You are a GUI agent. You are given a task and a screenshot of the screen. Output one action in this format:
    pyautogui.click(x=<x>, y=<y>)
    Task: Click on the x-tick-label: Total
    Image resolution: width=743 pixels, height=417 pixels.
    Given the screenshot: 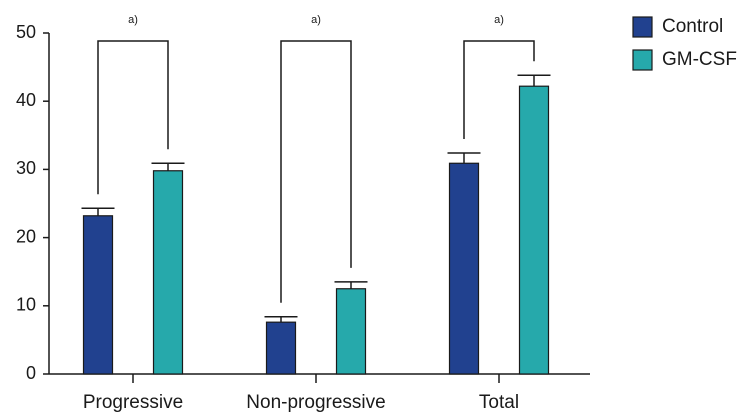 What is the action you would take?
    pyautogui.click(x=499, y=402)
    